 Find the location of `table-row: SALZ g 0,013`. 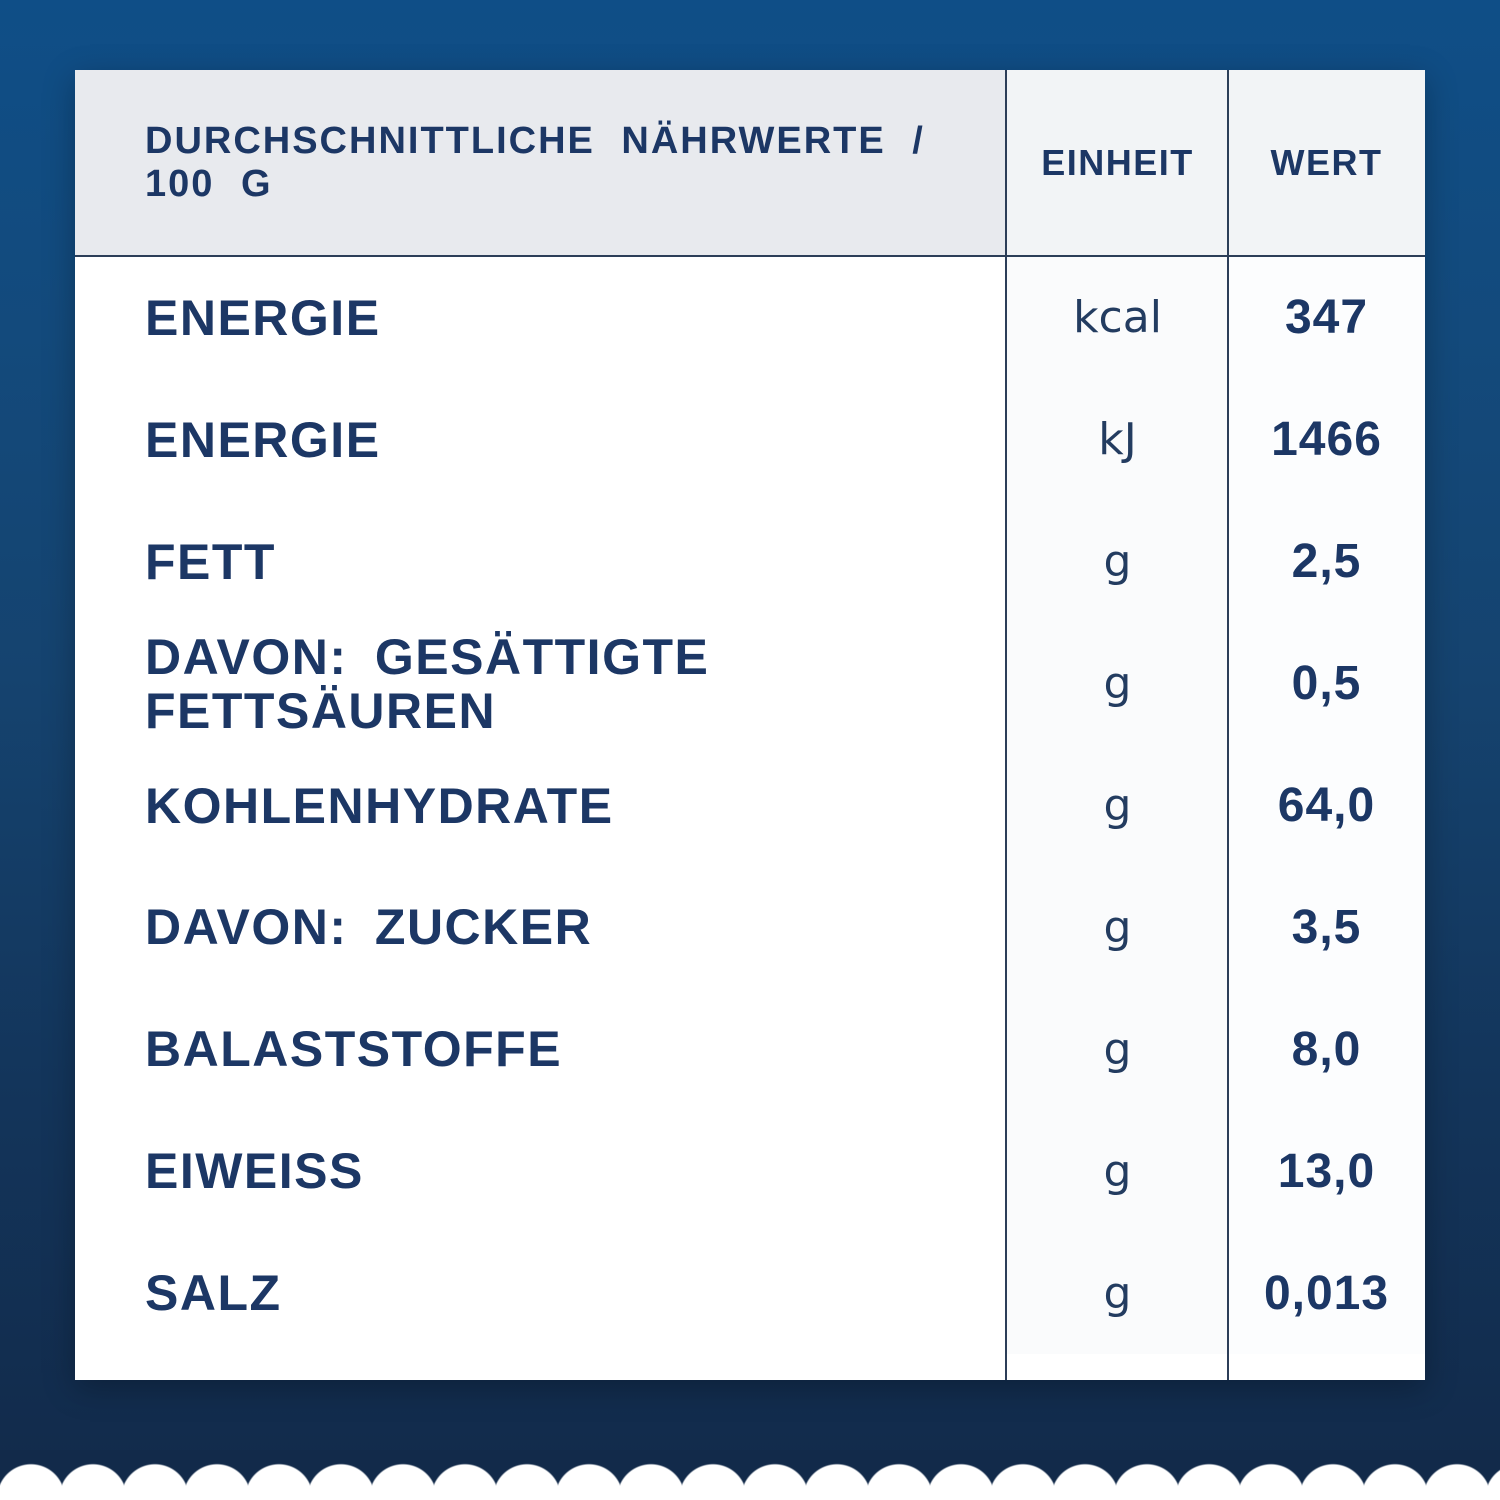

table-row: SALZ g 0,013 is located at coordinates (750, 1293).